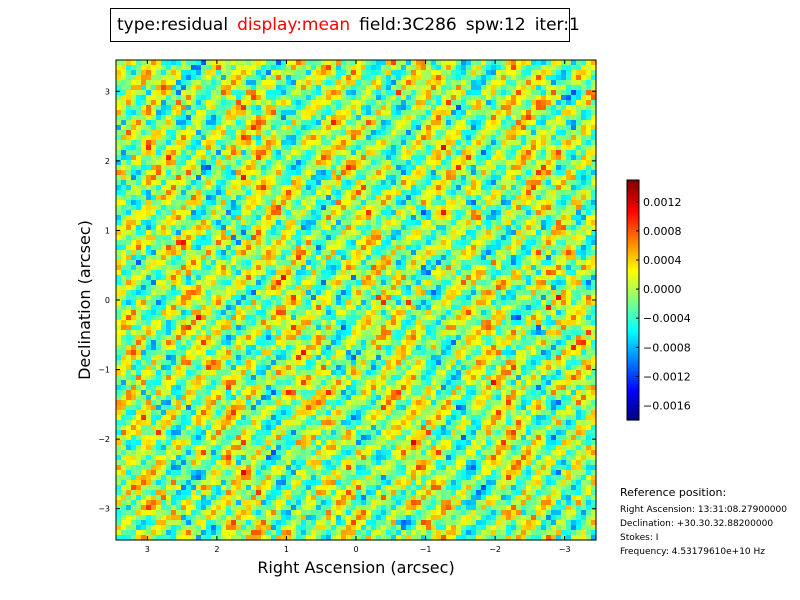 The image size is (800, 600). I want to click on title-display: display:mean, so click(294, 25).